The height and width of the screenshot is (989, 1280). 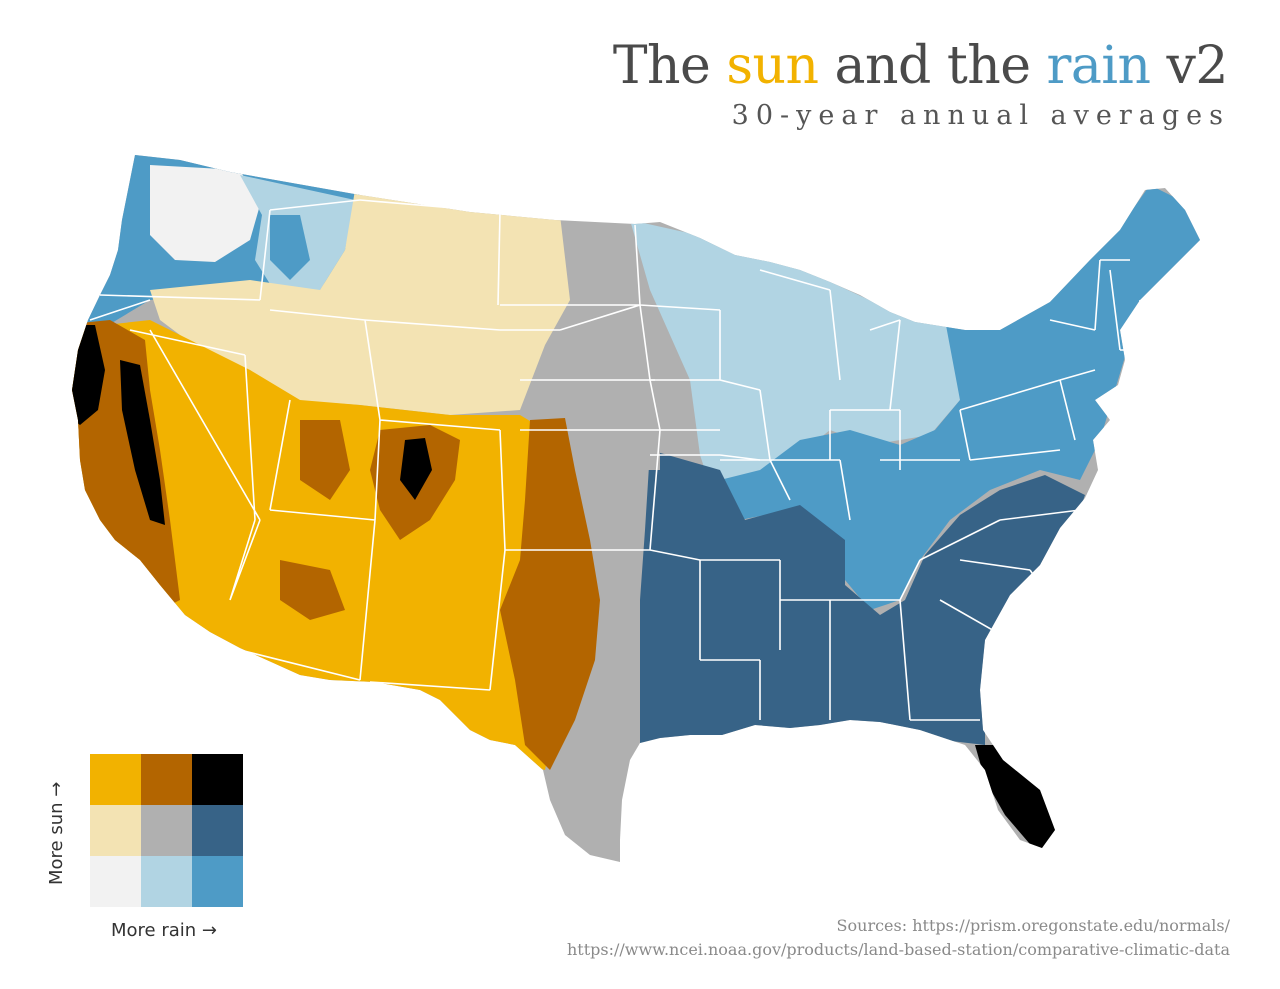 I want to click on region-northern-california-coast, so click(x=88, y=375).